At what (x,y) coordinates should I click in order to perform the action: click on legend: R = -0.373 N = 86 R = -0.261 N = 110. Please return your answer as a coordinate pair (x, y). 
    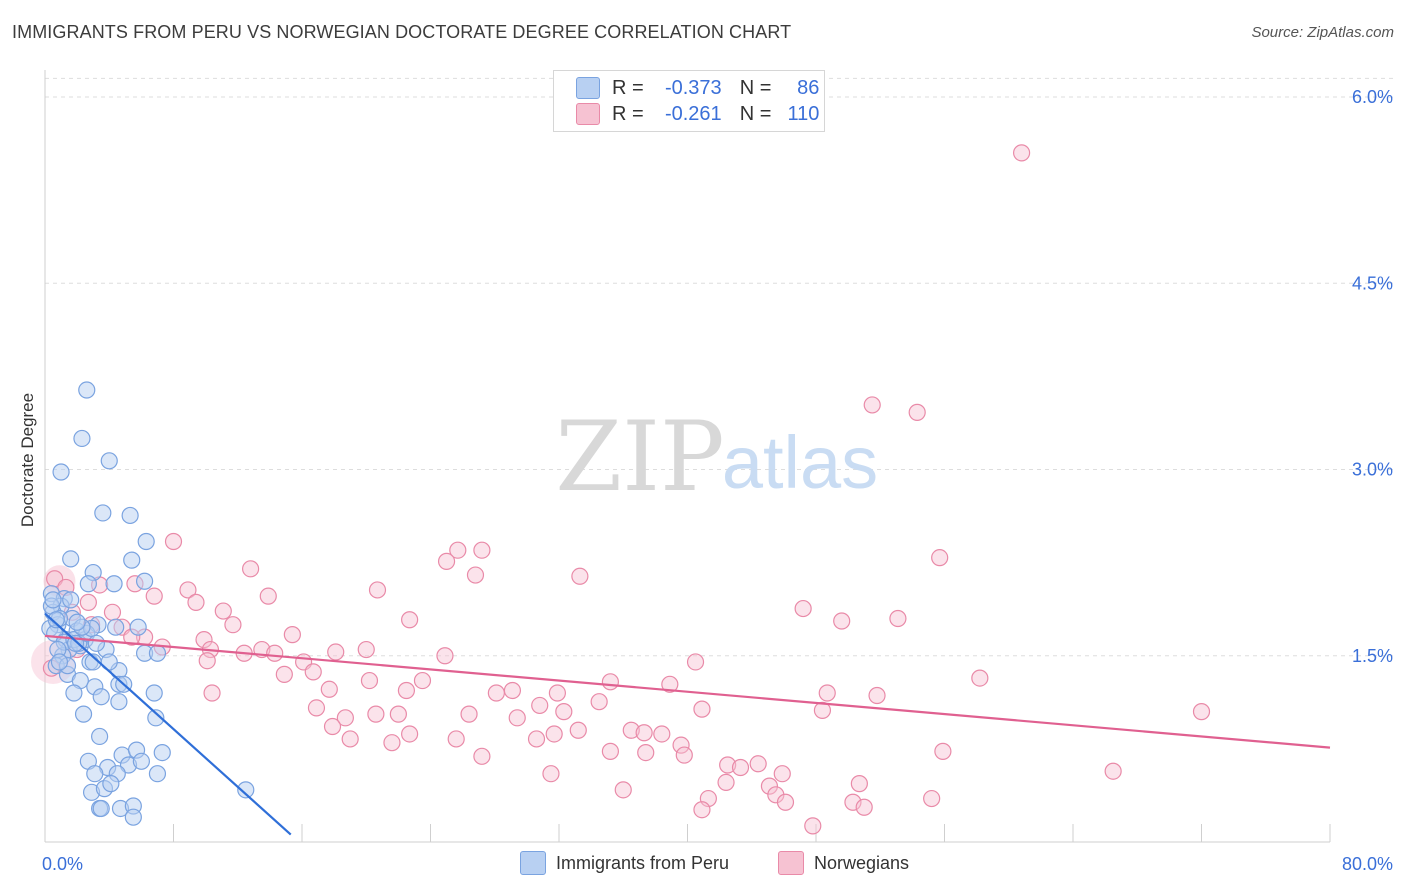
    Looking at the image, I should click on (689, 101).